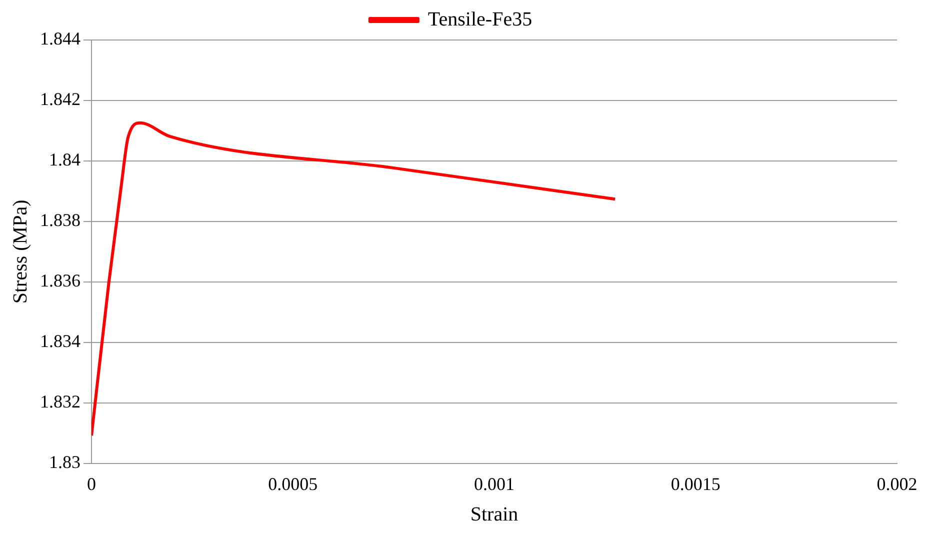  Describe the element at coordinates (494, 514) in the screenshot. I see `x-axis-title: Strain` at that location.